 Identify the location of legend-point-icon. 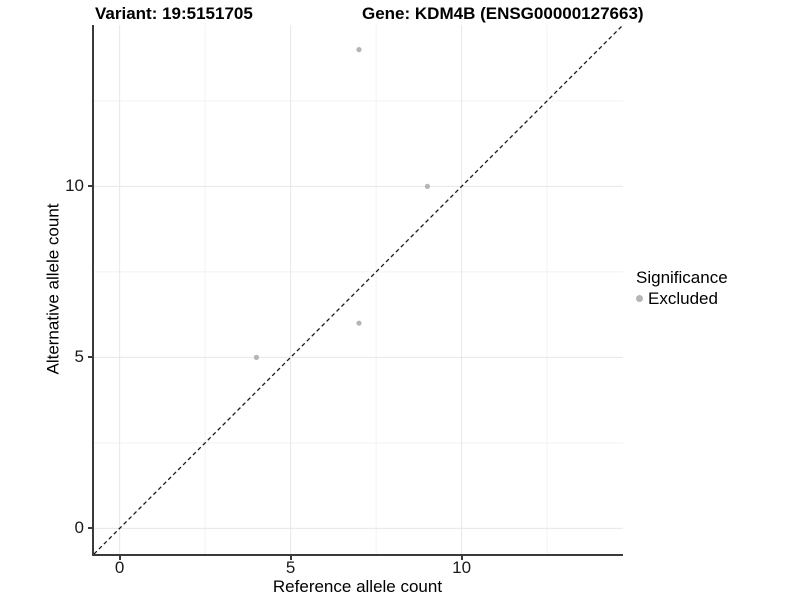
(639, 298).